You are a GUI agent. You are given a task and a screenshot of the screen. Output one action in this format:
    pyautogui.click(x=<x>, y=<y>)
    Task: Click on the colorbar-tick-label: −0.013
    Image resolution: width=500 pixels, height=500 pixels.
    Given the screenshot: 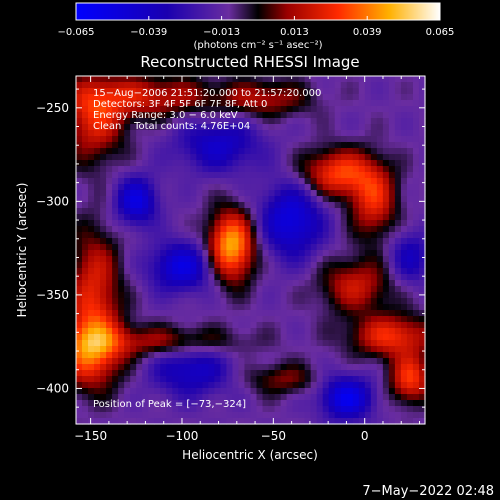 What is the action you would take?
    pyautogui.click(x=221, y=32)
    